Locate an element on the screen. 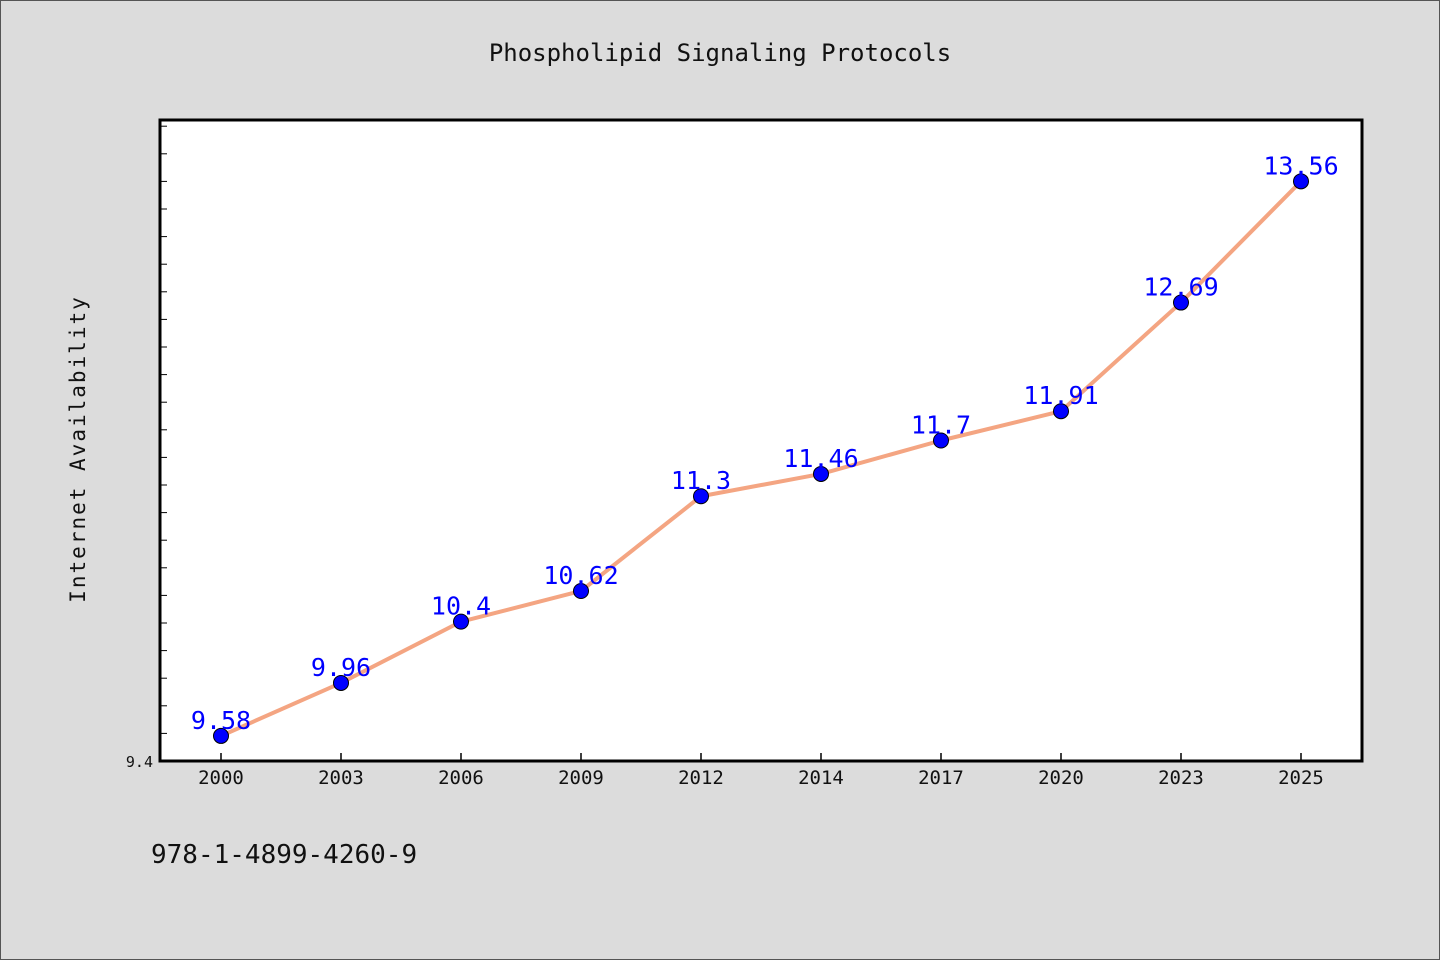  x-tick-label-2023: 2023 is located at coordinates (1181, 778).